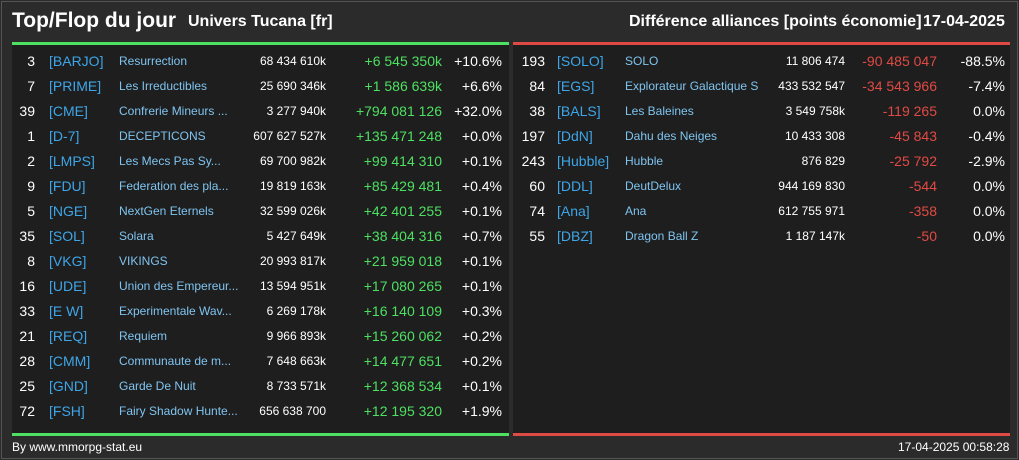 This screenshot has width=1019, height=460. Describe the element at coordinates (77, 447) in the screenshot. I see `footer-credit: By www.mmorpg-stat.eu` at that location.